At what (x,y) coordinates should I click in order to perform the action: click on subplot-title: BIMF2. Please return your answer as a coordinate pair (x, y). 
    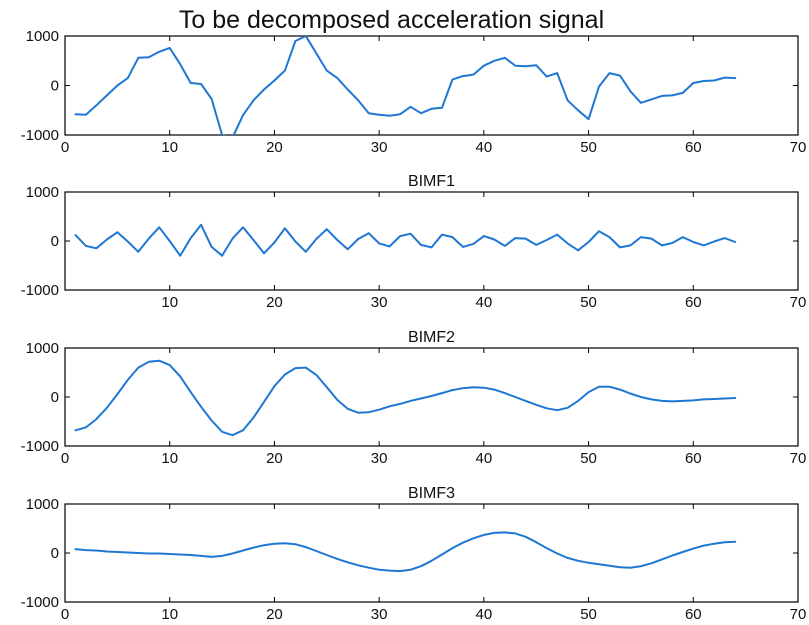
    Looking at the image, I should click on (431, 337).